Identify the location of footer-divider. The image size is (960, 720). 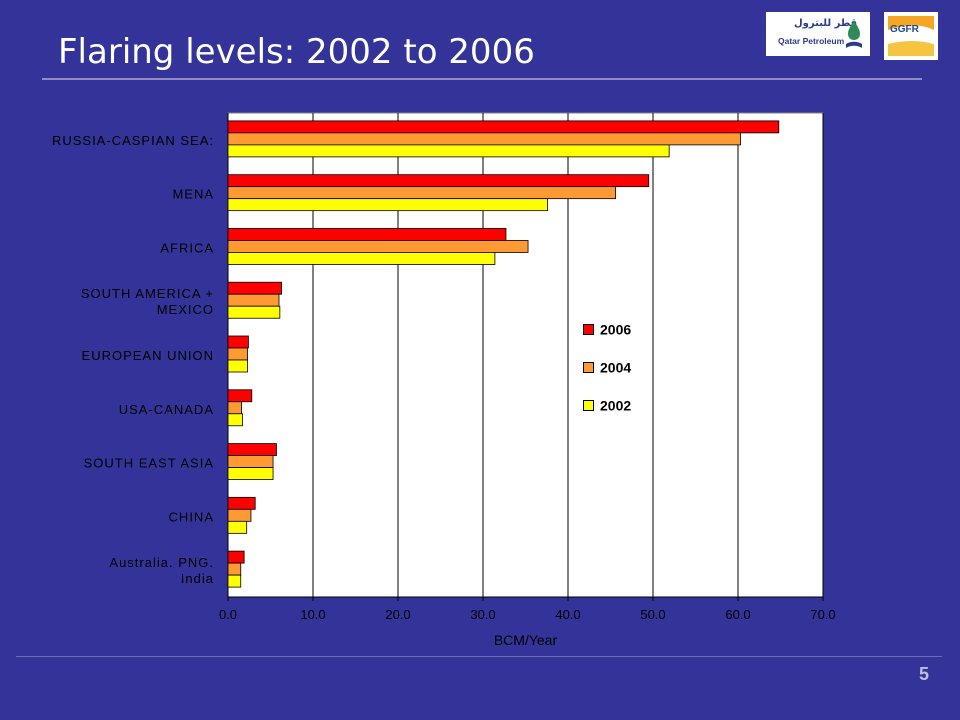
(479, 656).